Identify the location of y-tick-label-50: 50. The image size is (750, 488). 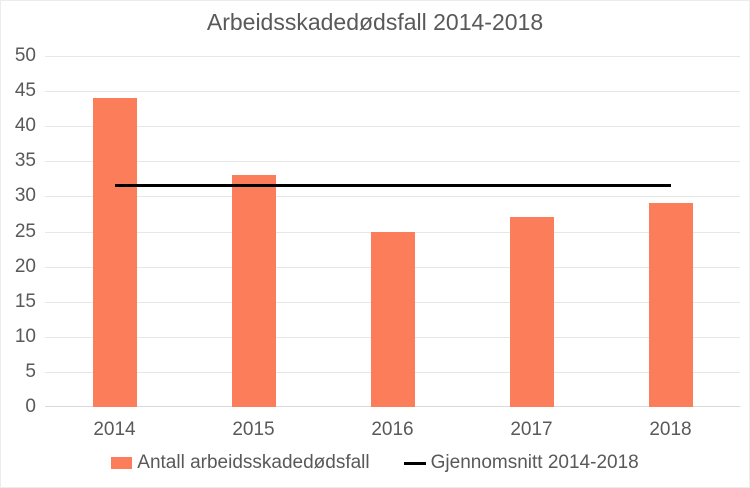
(25, 55).